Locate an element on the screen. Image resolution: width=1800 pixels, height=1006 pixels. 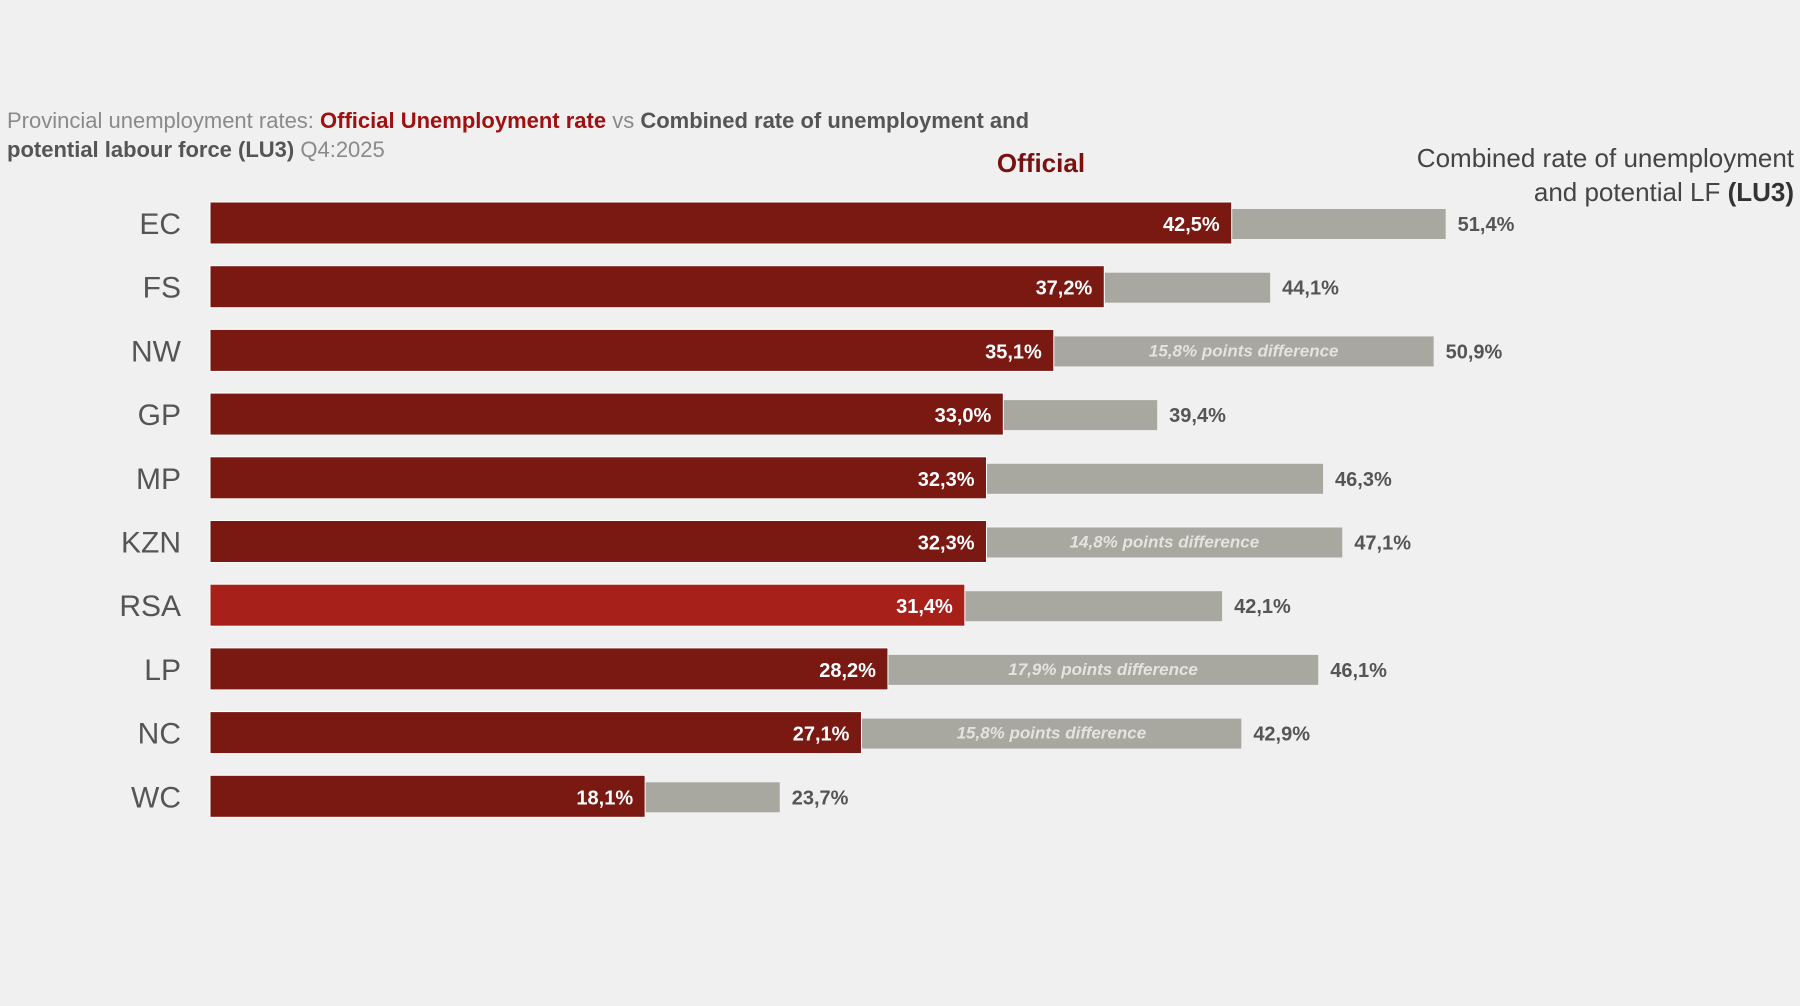
legend-lu3-bold: (LU3) is located at coordinates (1760, 192).